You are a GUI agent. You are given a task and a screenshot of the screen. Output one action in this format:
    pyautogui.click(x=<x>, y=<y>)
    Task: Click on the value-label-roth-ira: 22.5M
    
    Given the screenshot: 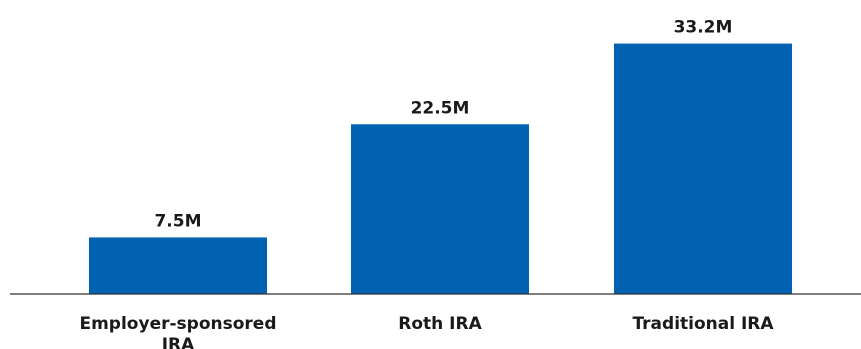 What is the action you would take?
    pyautogui.click(x=440, y=108)
    